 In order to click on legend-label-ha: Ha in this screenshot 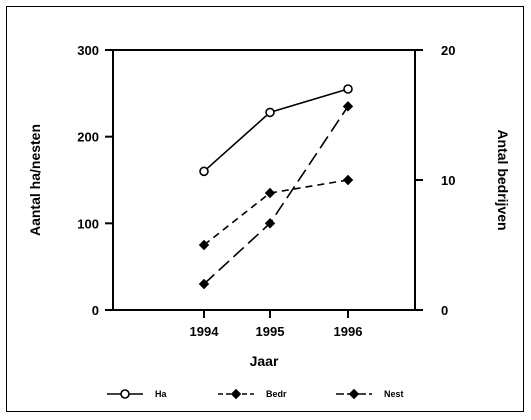, I will do `click(161, 394)`.